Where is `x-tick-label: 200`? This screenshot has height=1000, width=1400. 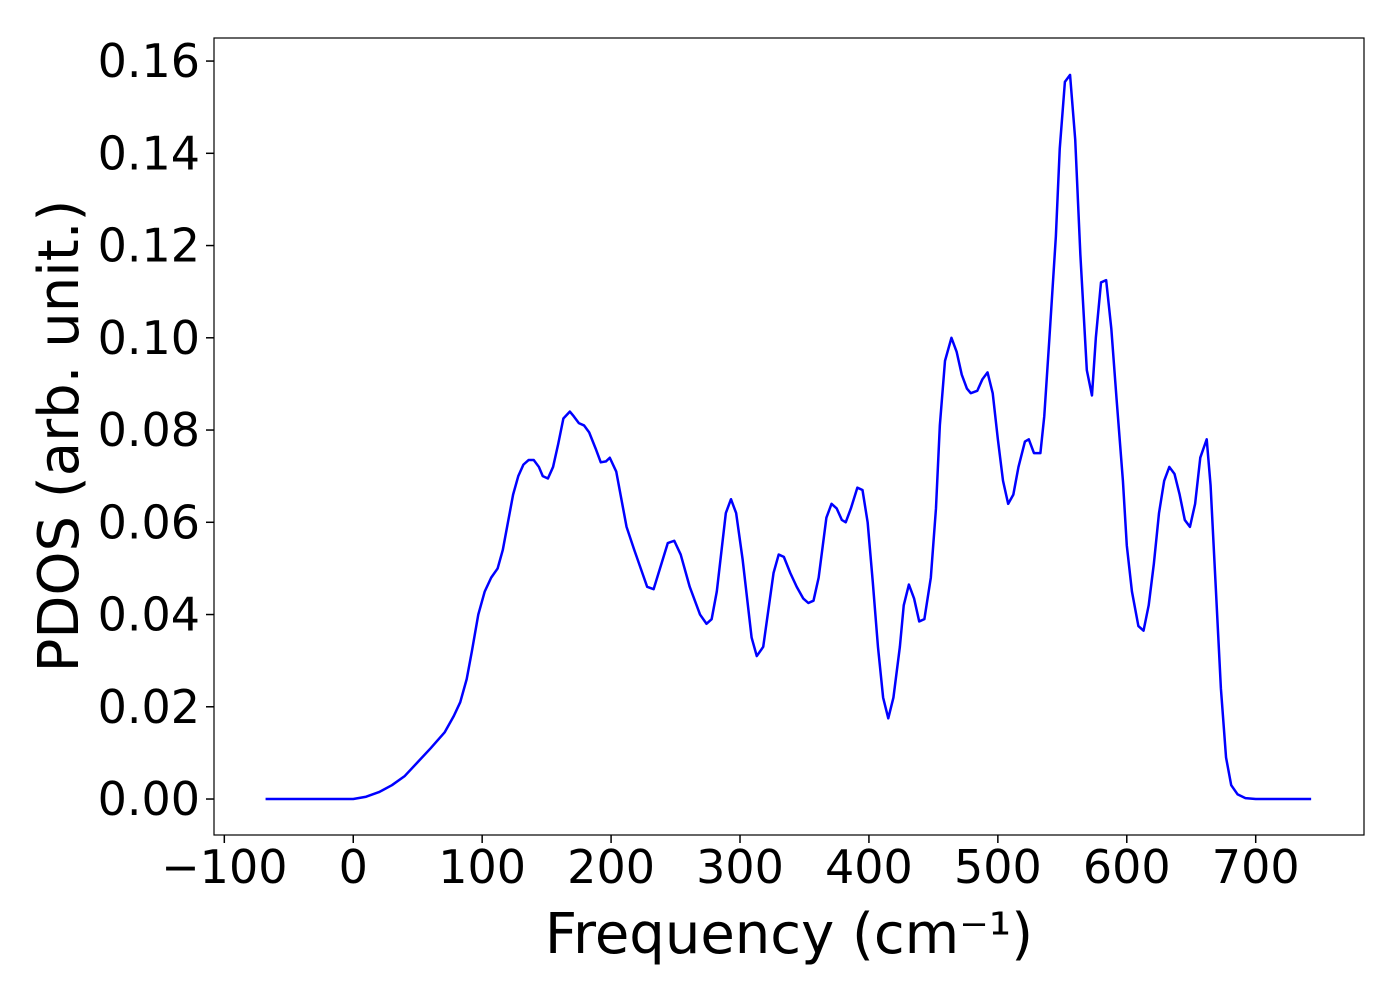 x-tick-label: 200 is located at coordinates (611, 867).